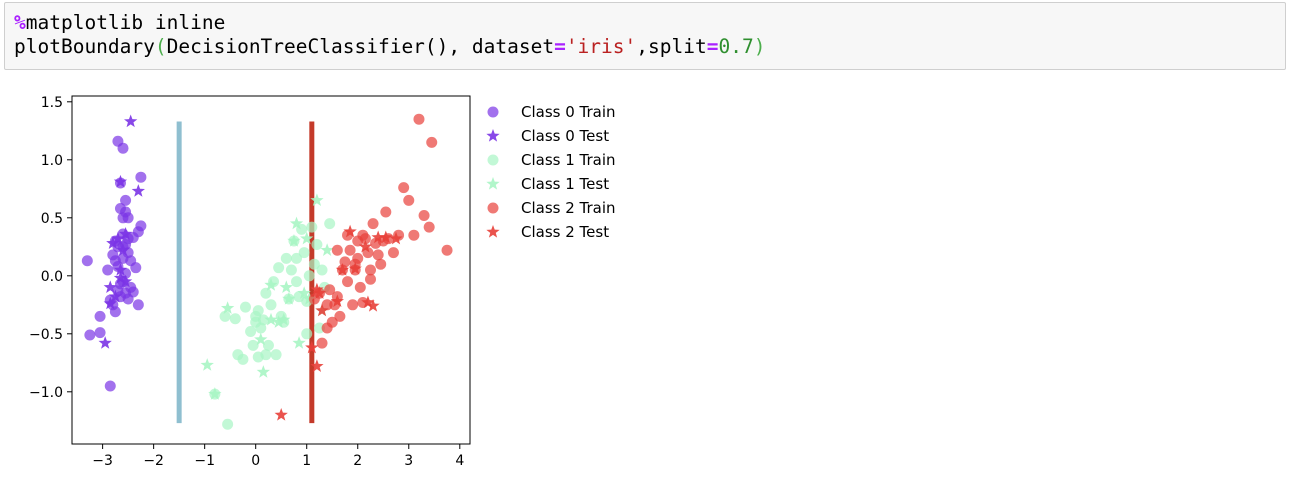 Image resolution: width=1290 pixels, height=492 pixels. I want to click on legend-entry: Class 0 Test, so click(547, 136).